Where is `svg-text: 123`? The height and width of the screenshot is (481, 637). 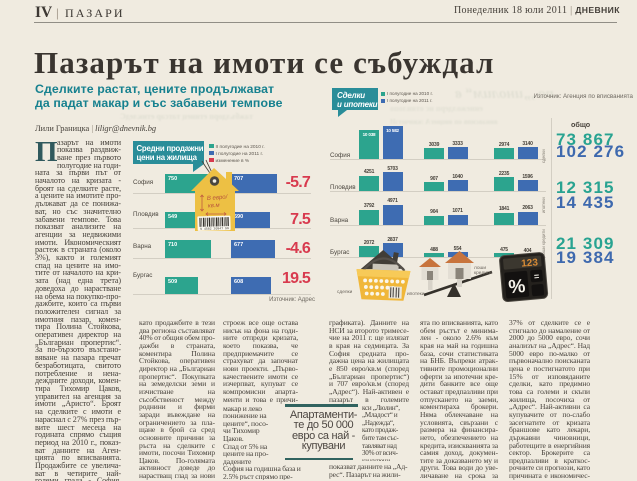
svg-text: 123 is located at coordinates (530, 263).